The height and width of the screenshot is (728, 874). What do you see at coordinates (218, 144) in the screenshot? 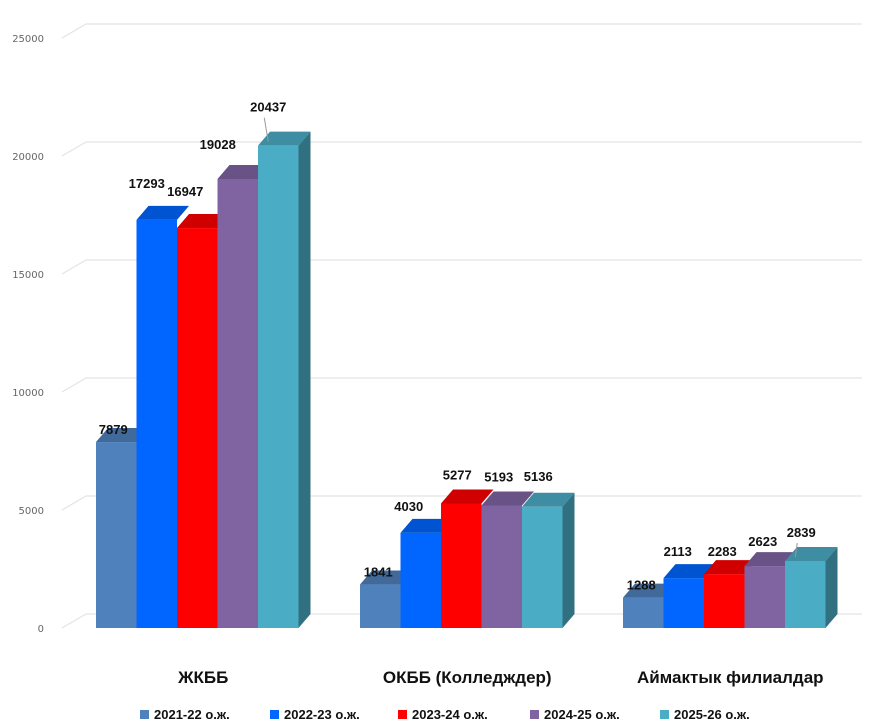
I see `data-label: 19028` at bounding box center [218, 144].